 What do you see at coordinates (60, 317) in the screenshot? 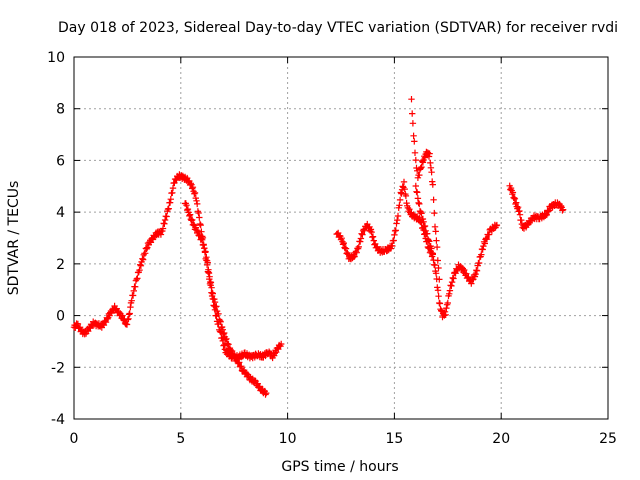
I see `y-tick-label: 0` at bounding box center [60, 317].